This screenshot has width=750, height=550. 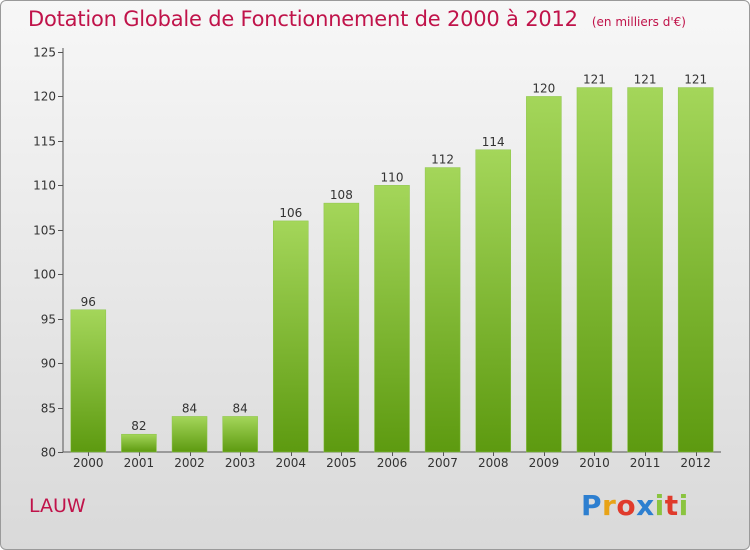 I want to click on x-tick-label: 2006, so click(x=392, y=463).